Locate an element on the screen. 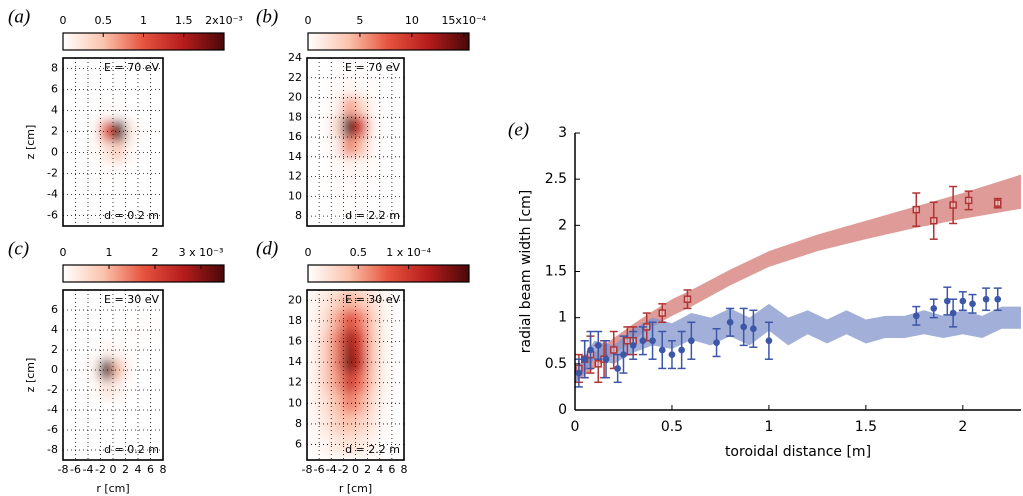 The image size is (1023, 496). y-tick-label: 16 is located at coordinates (295, 136).